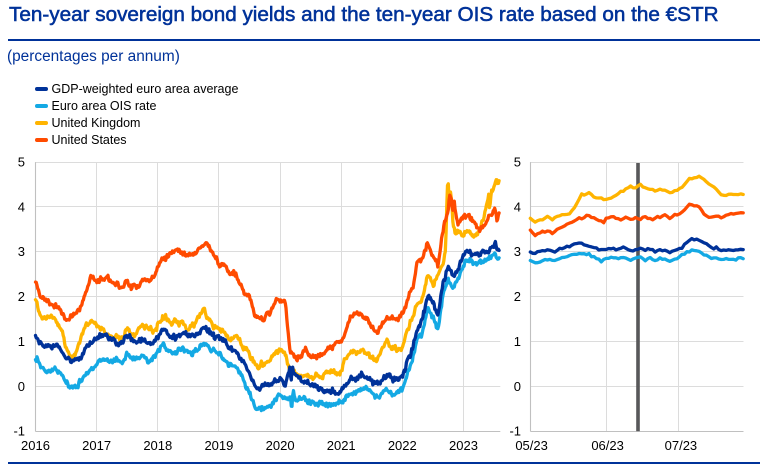  I want to click on svg-text: 2022, so click(402, 445).